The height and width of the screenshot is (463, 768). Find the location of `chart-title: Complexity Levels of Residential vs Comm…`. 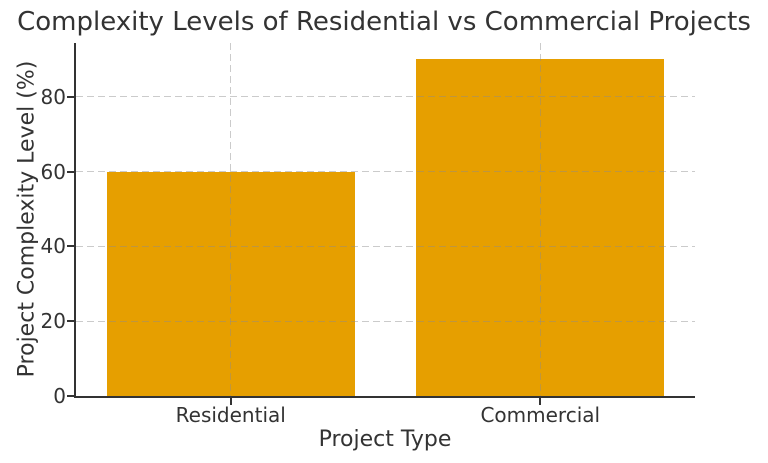

chart-title: Complexity Levels of Residential vs Comm… is located at coordinates (384, 22).